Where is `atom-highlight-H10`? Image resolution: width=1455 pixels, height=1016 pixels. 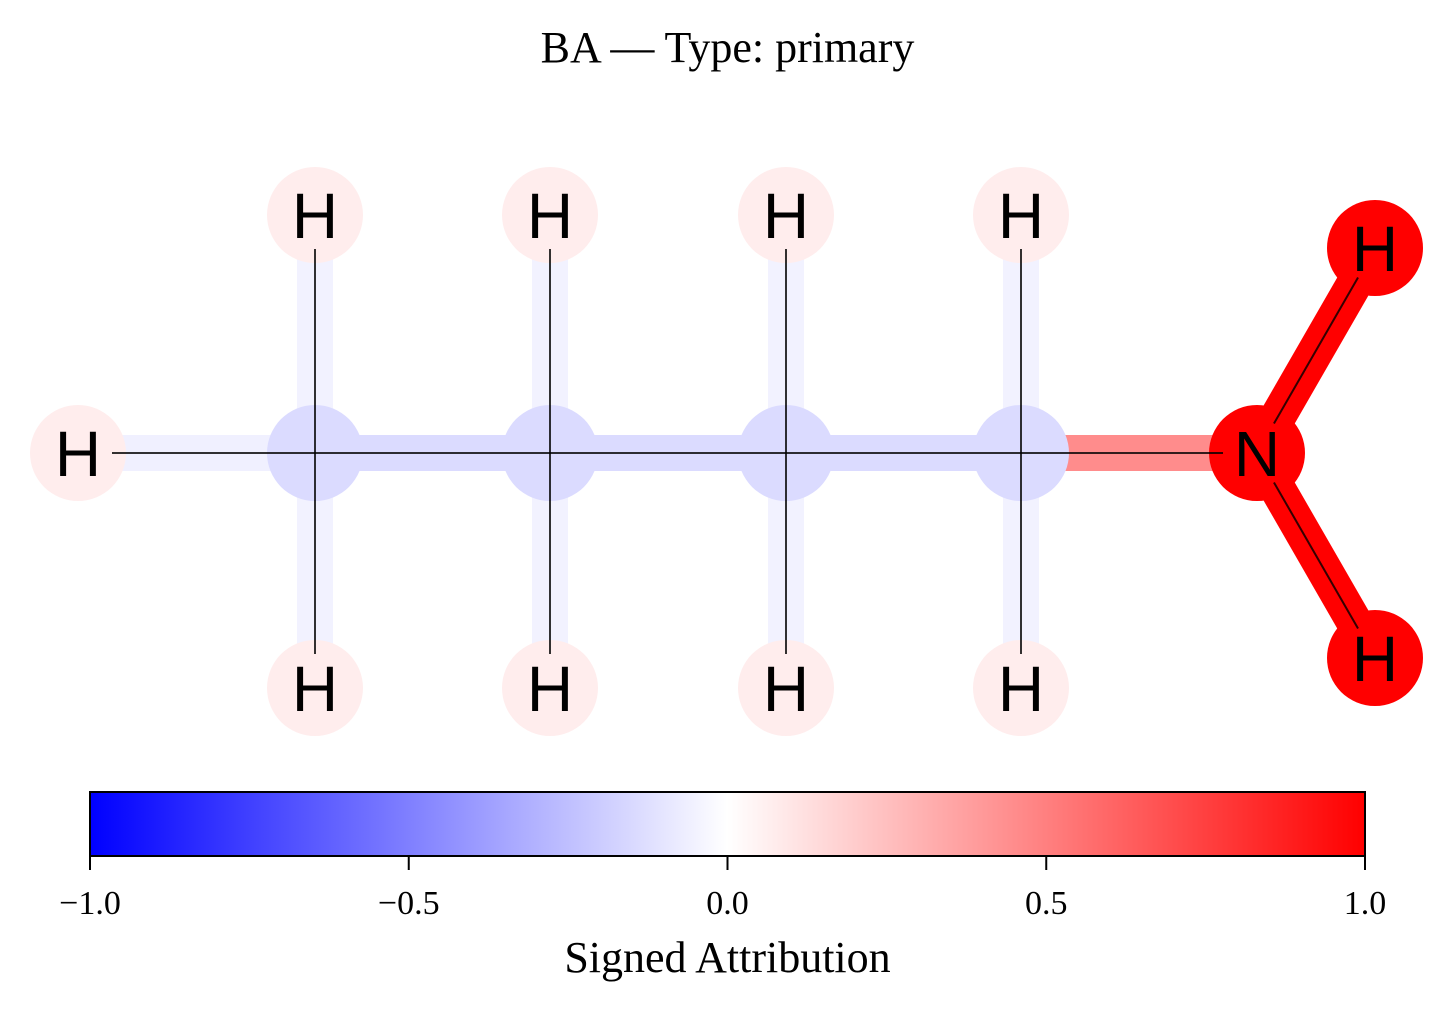
atom-highlight-H10 is located at coordinates (1375, 248).